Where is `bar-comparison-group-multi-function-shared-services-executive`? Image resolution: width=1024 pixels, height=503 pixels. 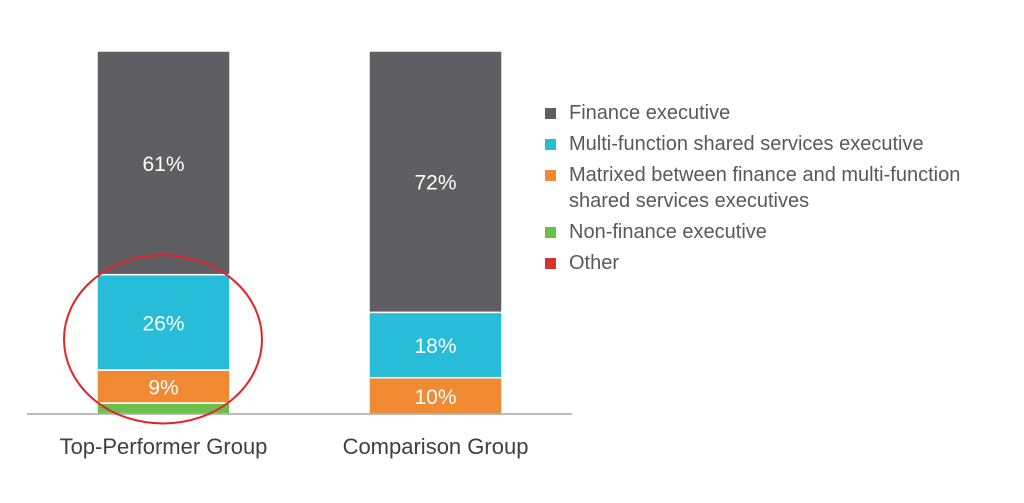
bar-comparison-group-multi-function-shared-services-executive is located at coordinates (435, 345).